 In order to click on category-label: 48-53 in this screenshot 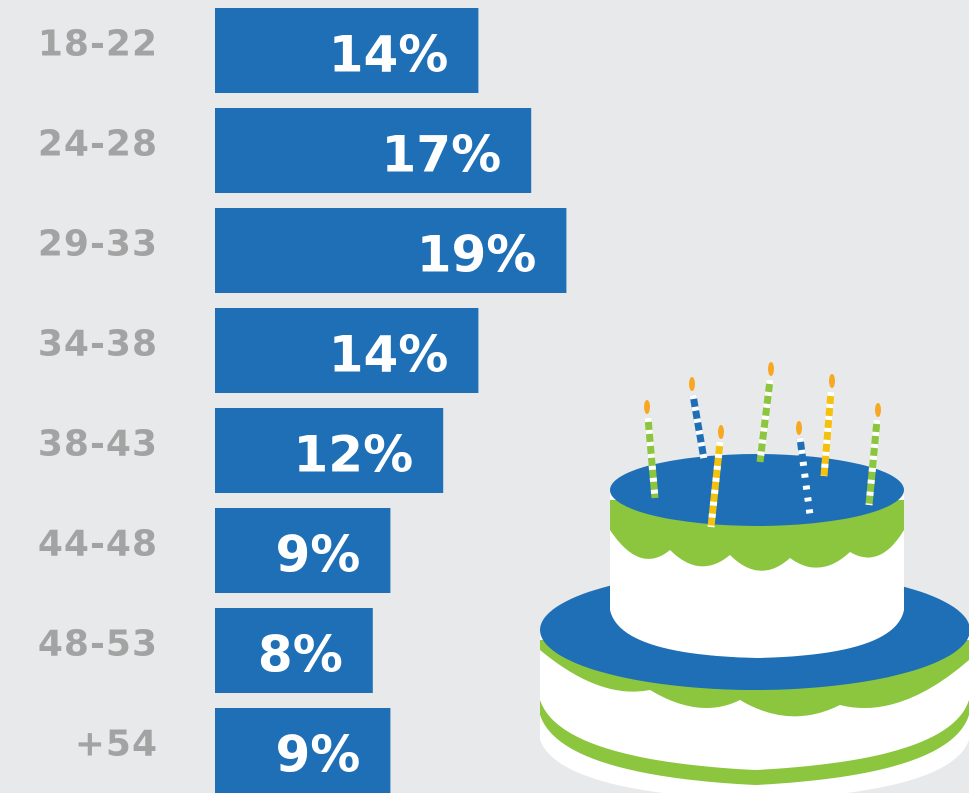, I will do `click(98, 644)`.